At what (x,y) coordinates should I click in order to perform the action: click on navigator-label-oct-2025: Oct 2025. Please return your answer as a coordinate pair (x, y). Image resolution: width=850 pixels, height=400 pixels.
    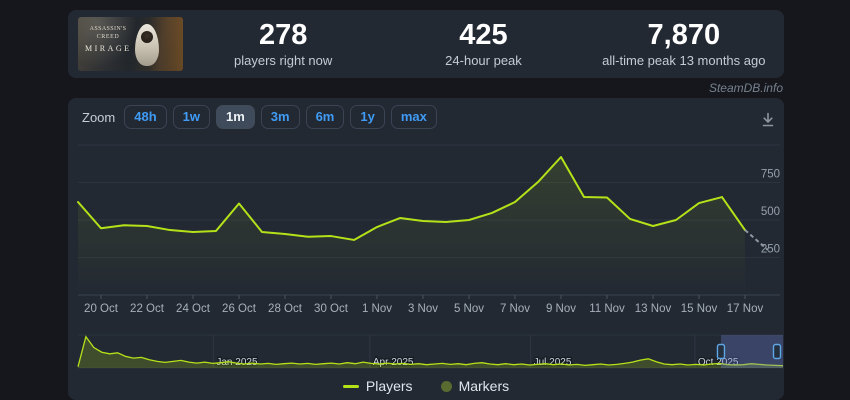
    Looking at the image, I should click on (718, 362).